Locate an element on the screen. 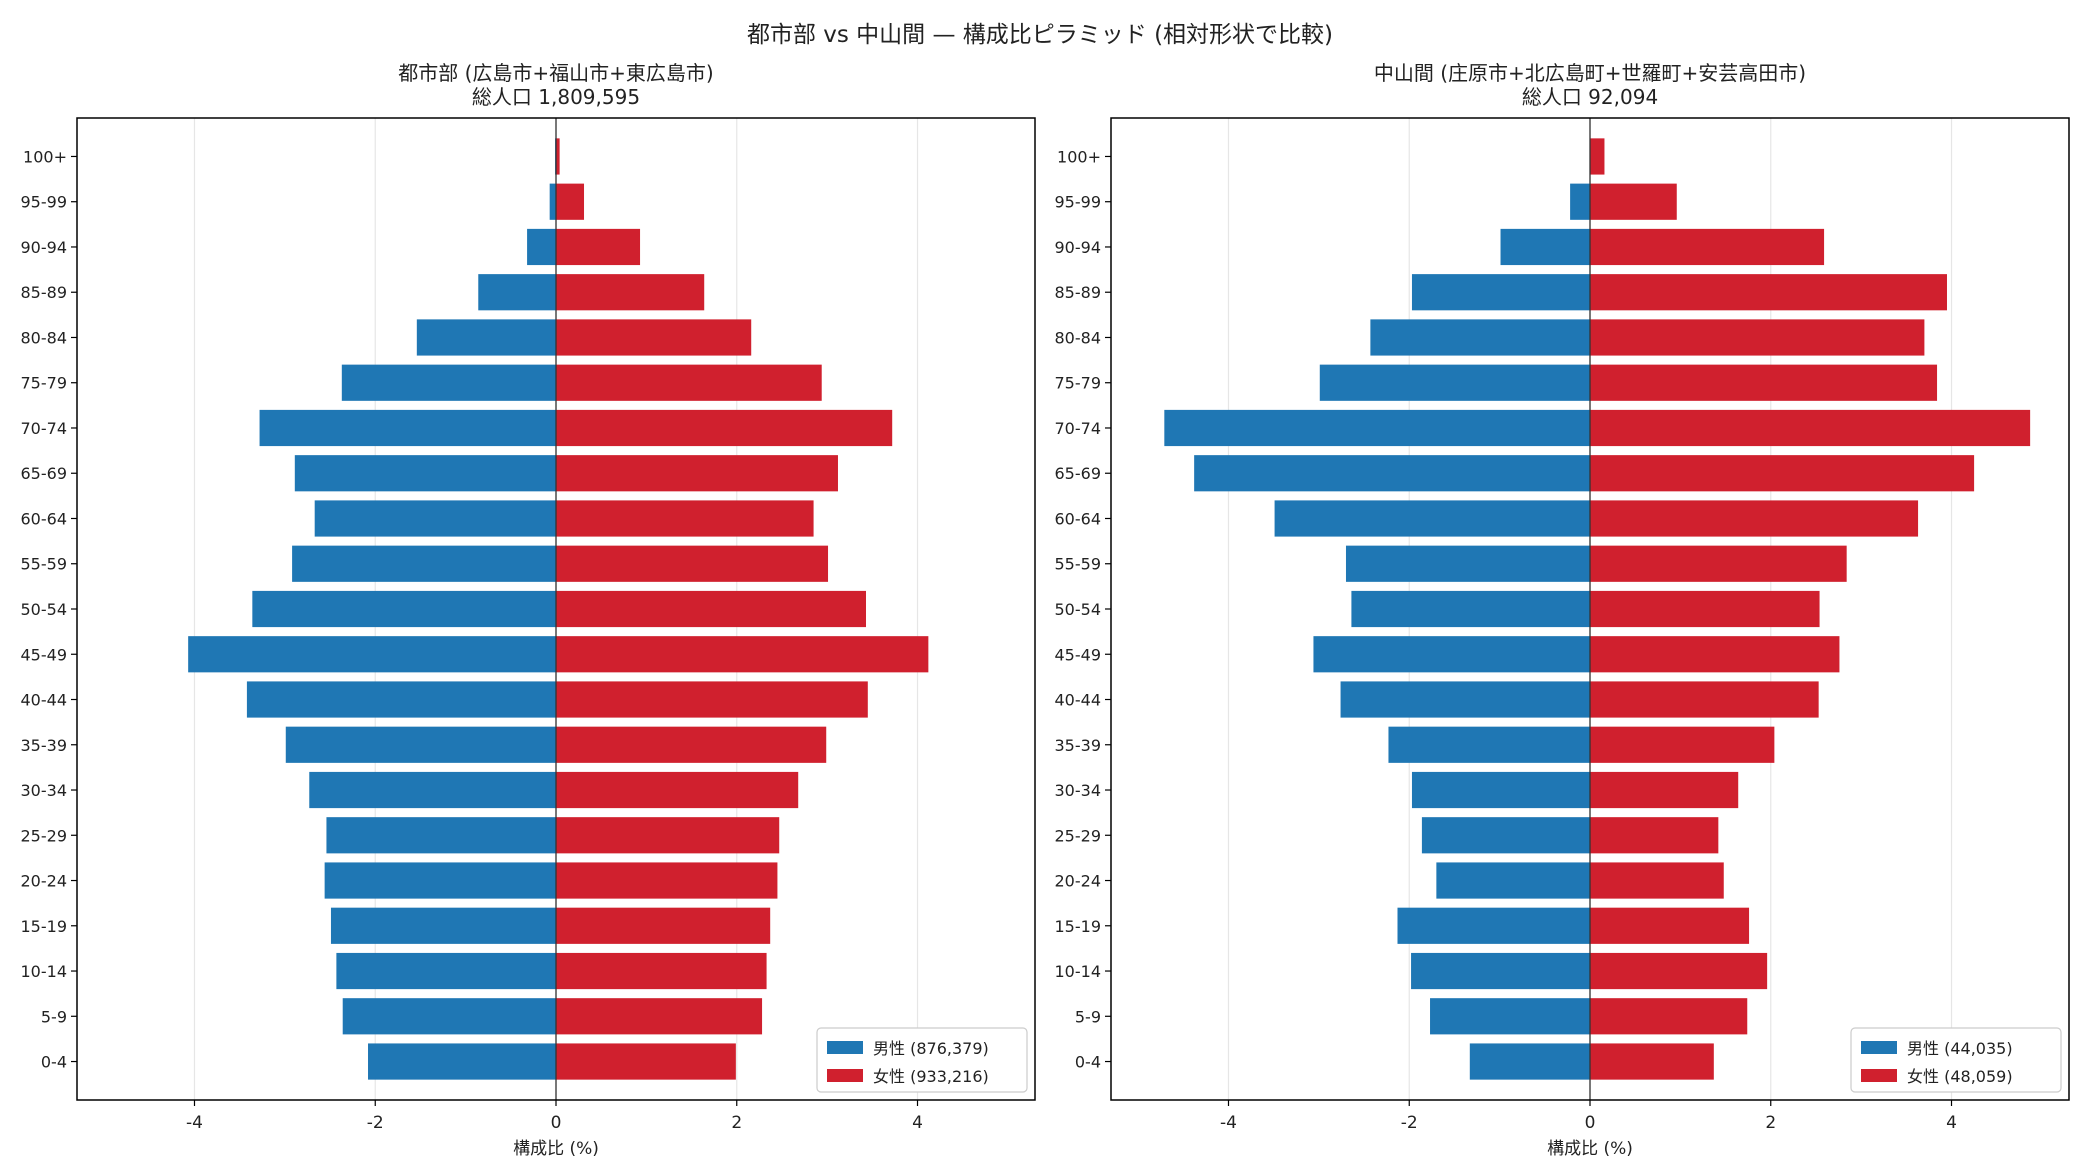  x-tick-label: 4 is located at coordinates (1951, 1123).